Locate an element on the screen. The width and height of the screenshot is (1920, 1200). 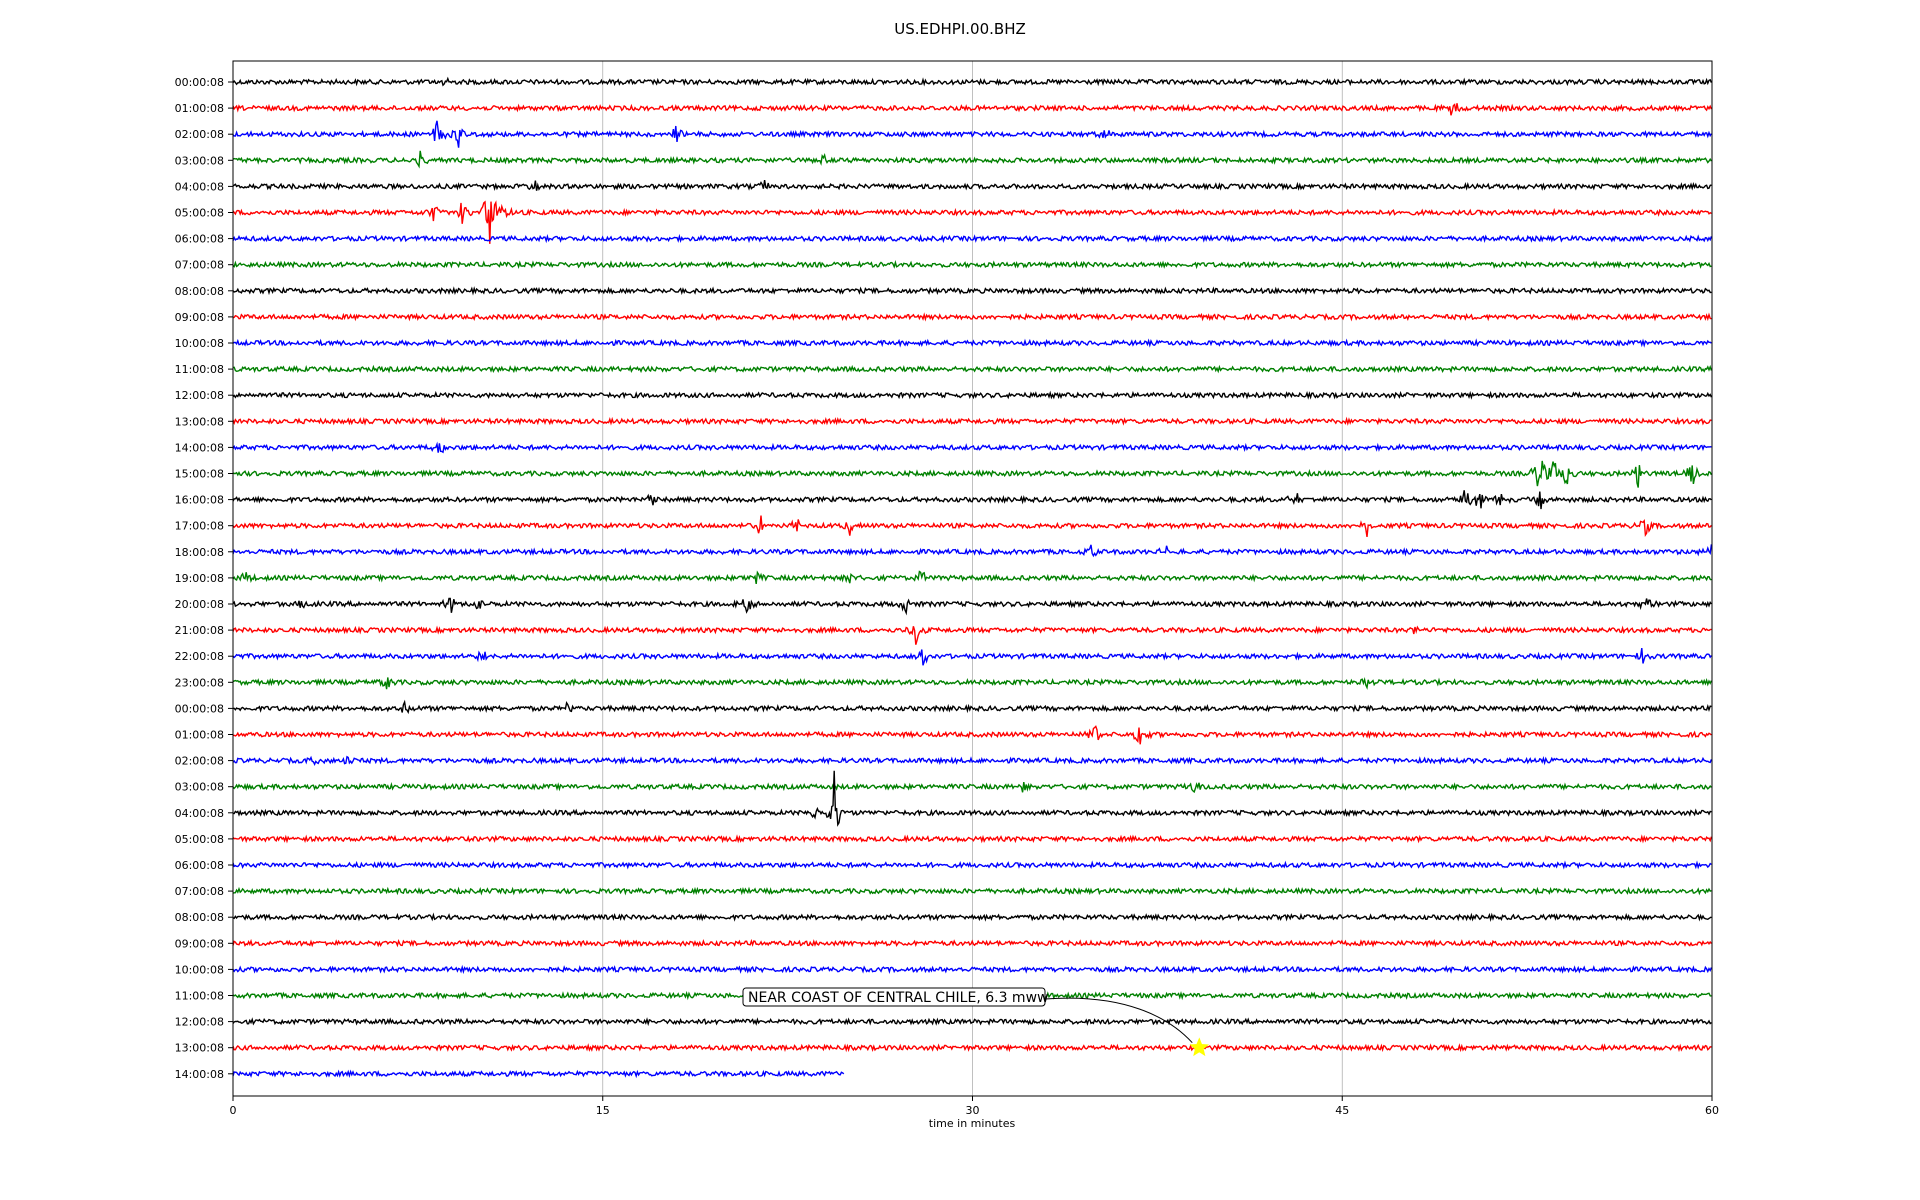
x-tick-label: 60 is located at coordinates (1712, 1110).